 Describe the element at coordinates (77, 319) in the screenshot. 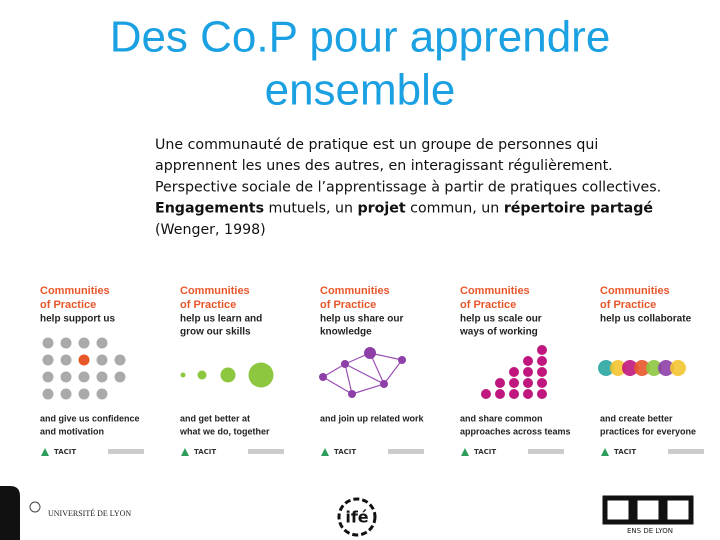

I see `poster-subtitle: help support us` at that location.